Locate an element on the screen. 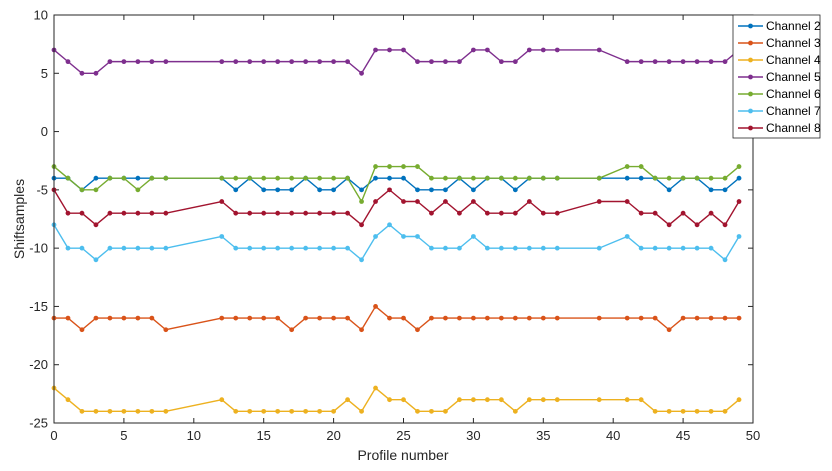  y-tick-label: 10 is located at coordinates (41, 15).